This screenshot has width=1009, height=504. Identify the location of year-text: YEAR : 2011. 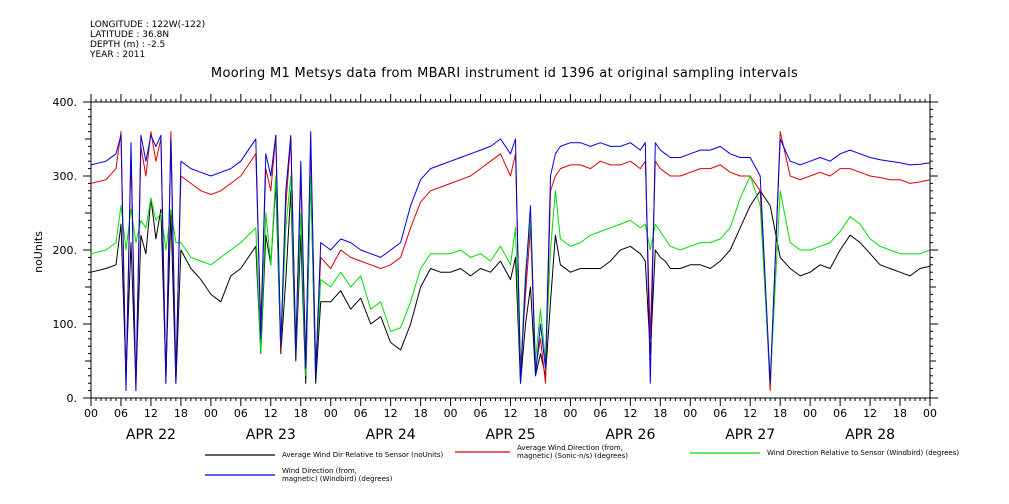
(118, 55).